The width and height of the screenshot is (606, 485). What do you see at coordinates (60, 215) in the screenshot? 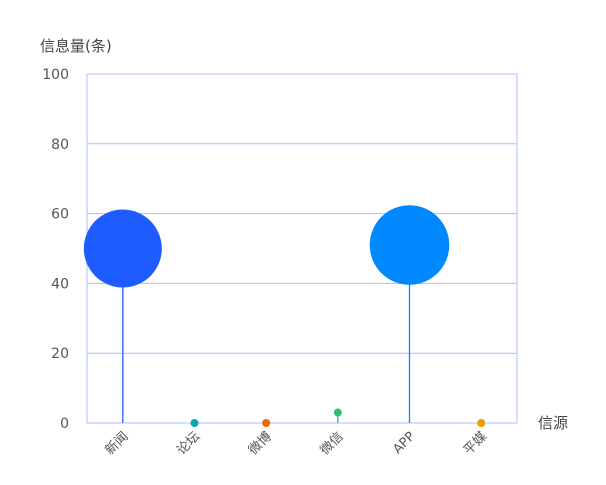
I see `y-tick-label: 60` at bounding box center [60, 215].